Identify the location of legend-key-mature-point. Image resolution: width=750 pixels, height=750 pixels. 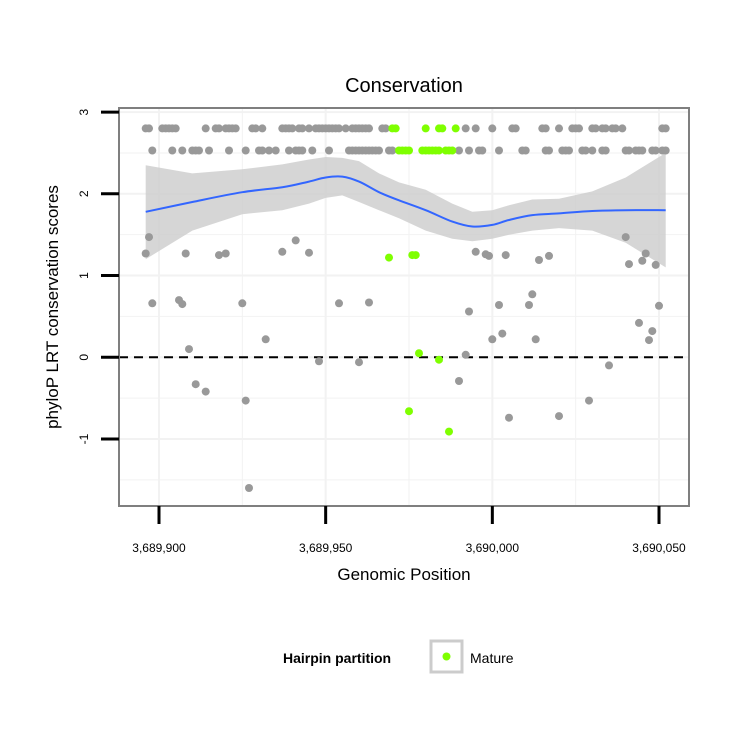
(446, 656).